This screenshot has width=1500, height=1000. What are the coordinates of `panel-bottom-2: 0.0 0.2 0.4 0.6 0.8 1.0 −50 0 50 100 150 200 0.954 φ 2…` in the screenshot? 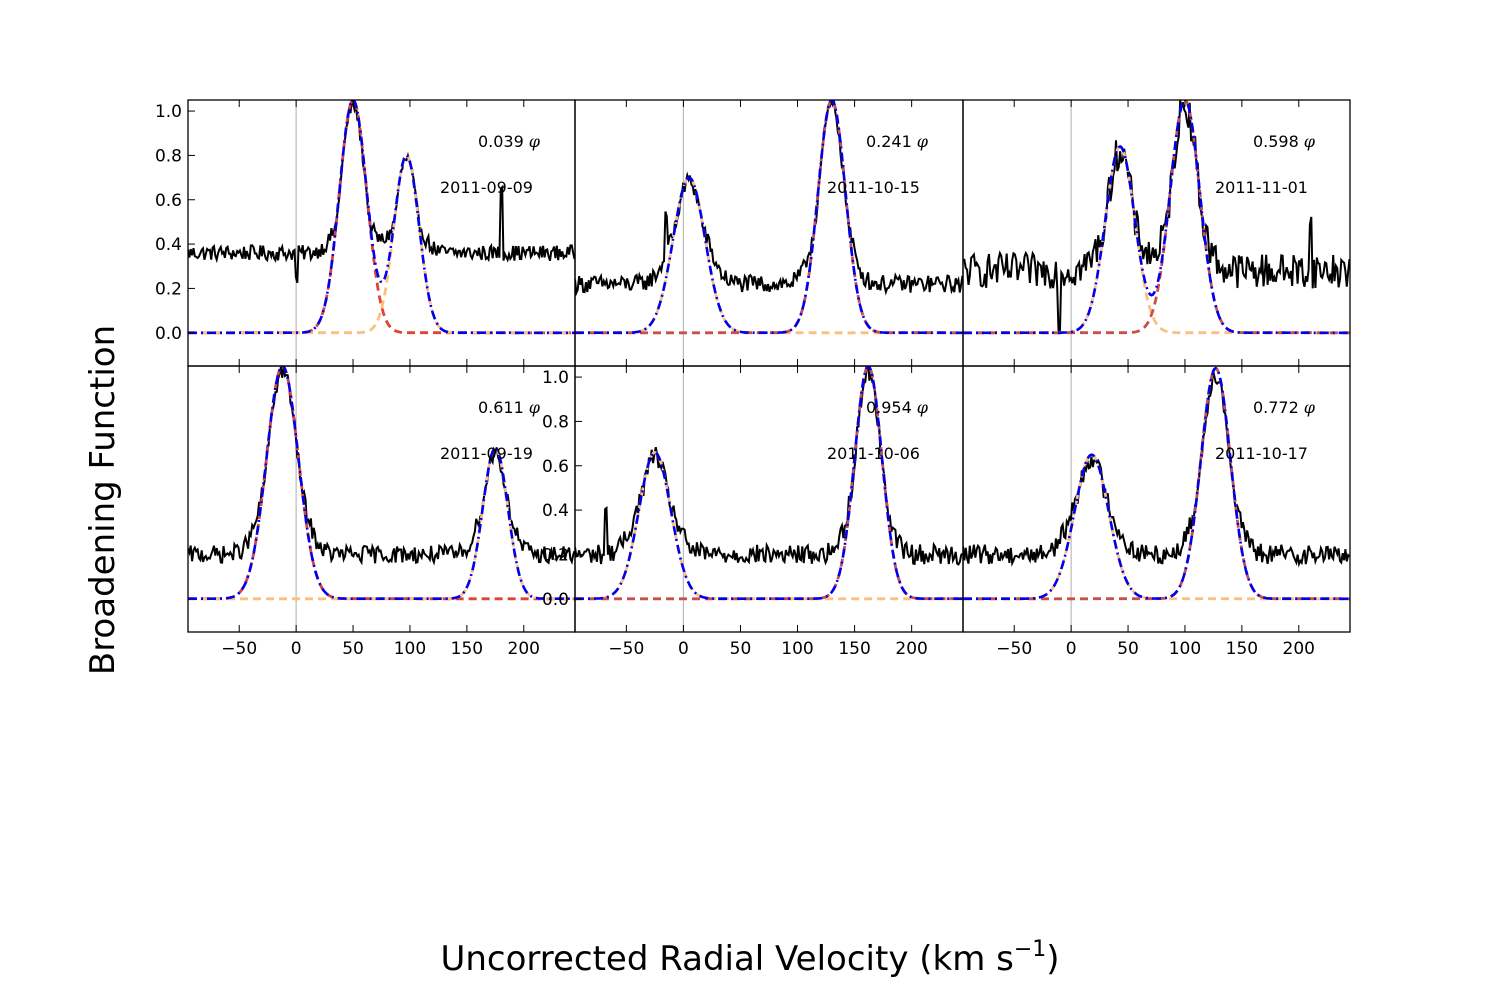 It's located at (753, 512).